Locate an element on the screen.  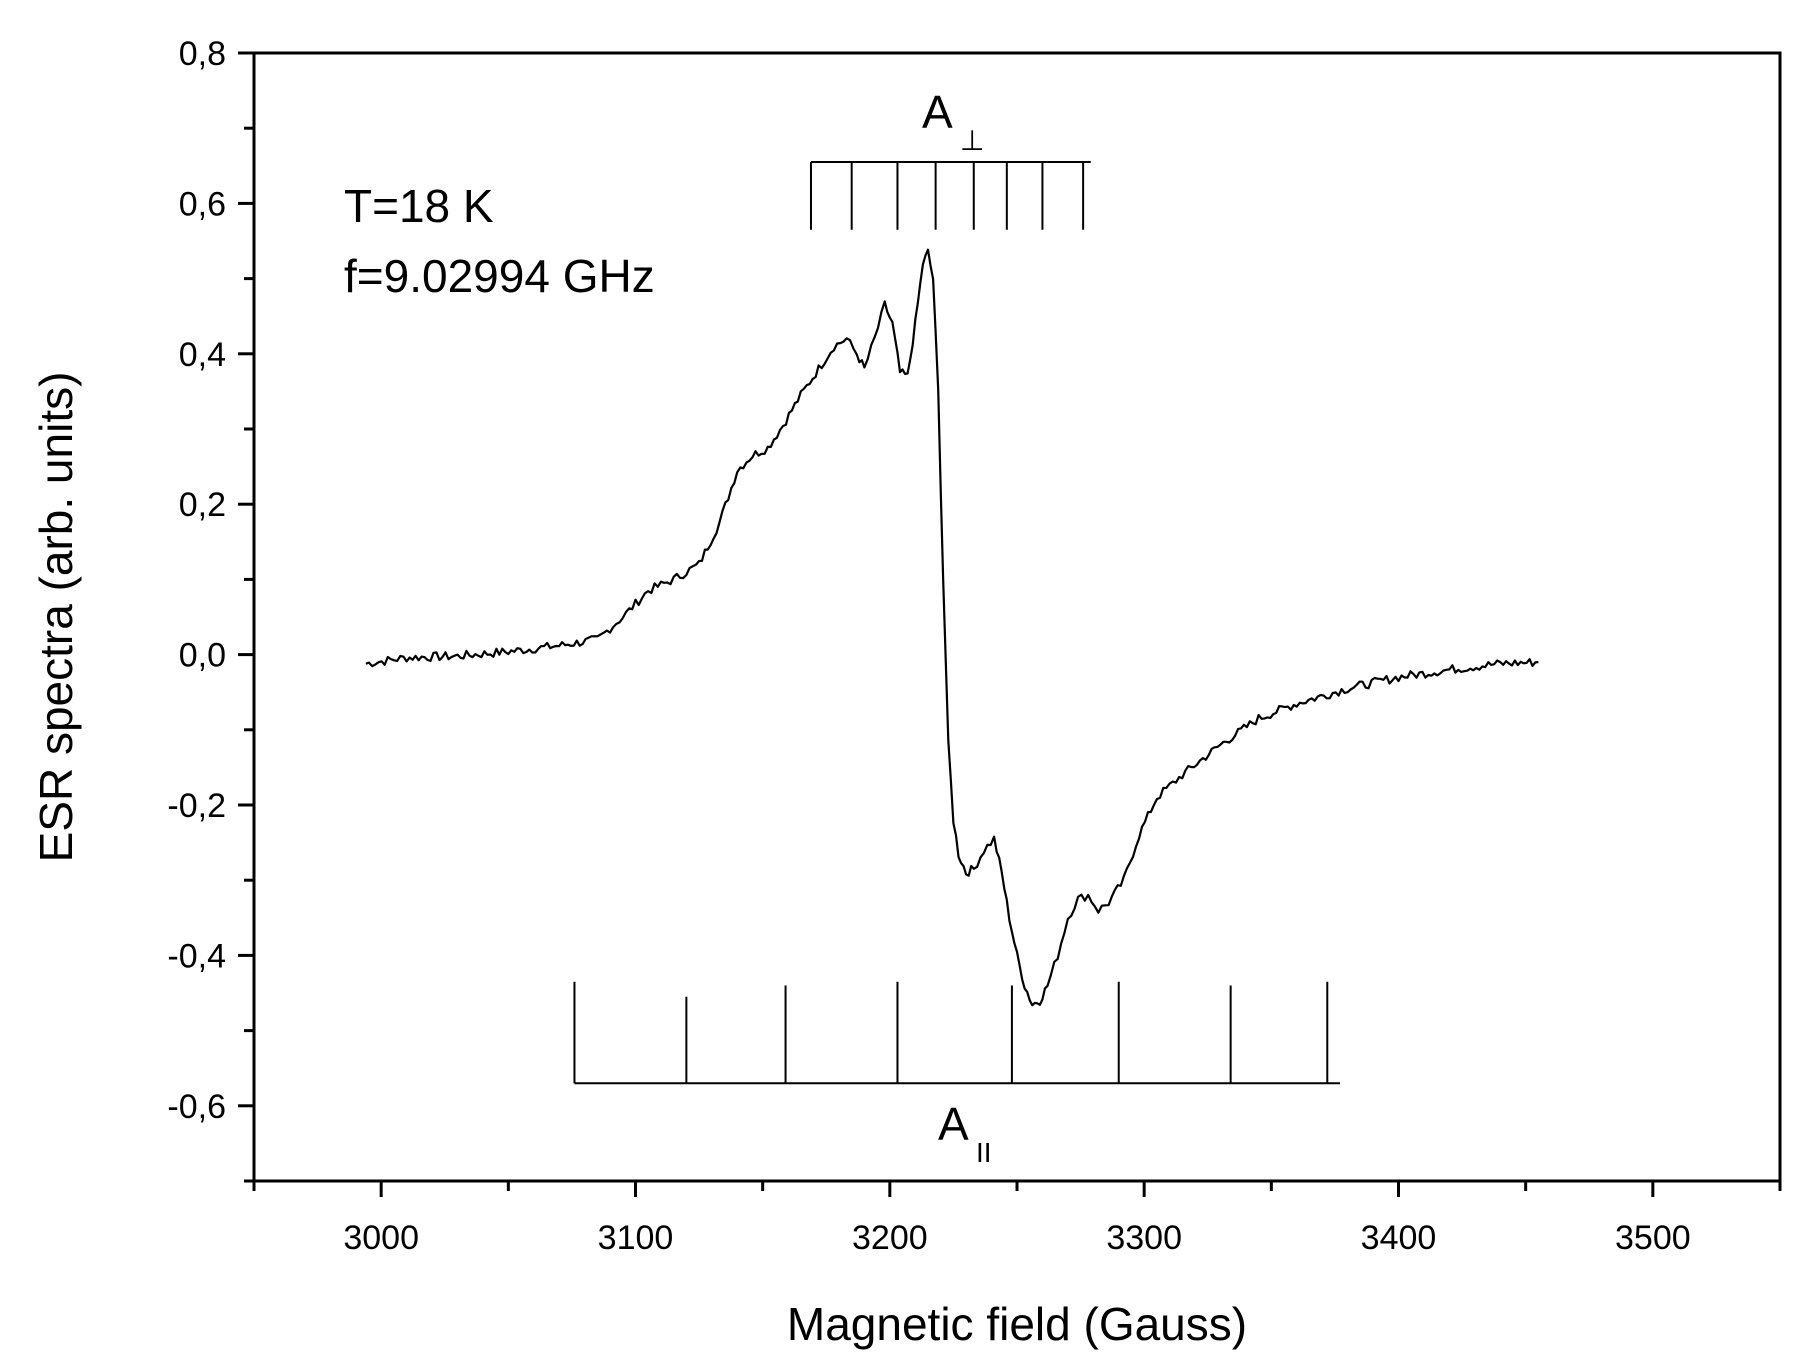
x-tick-label: 3200 is located at coordinates (890, 1238).